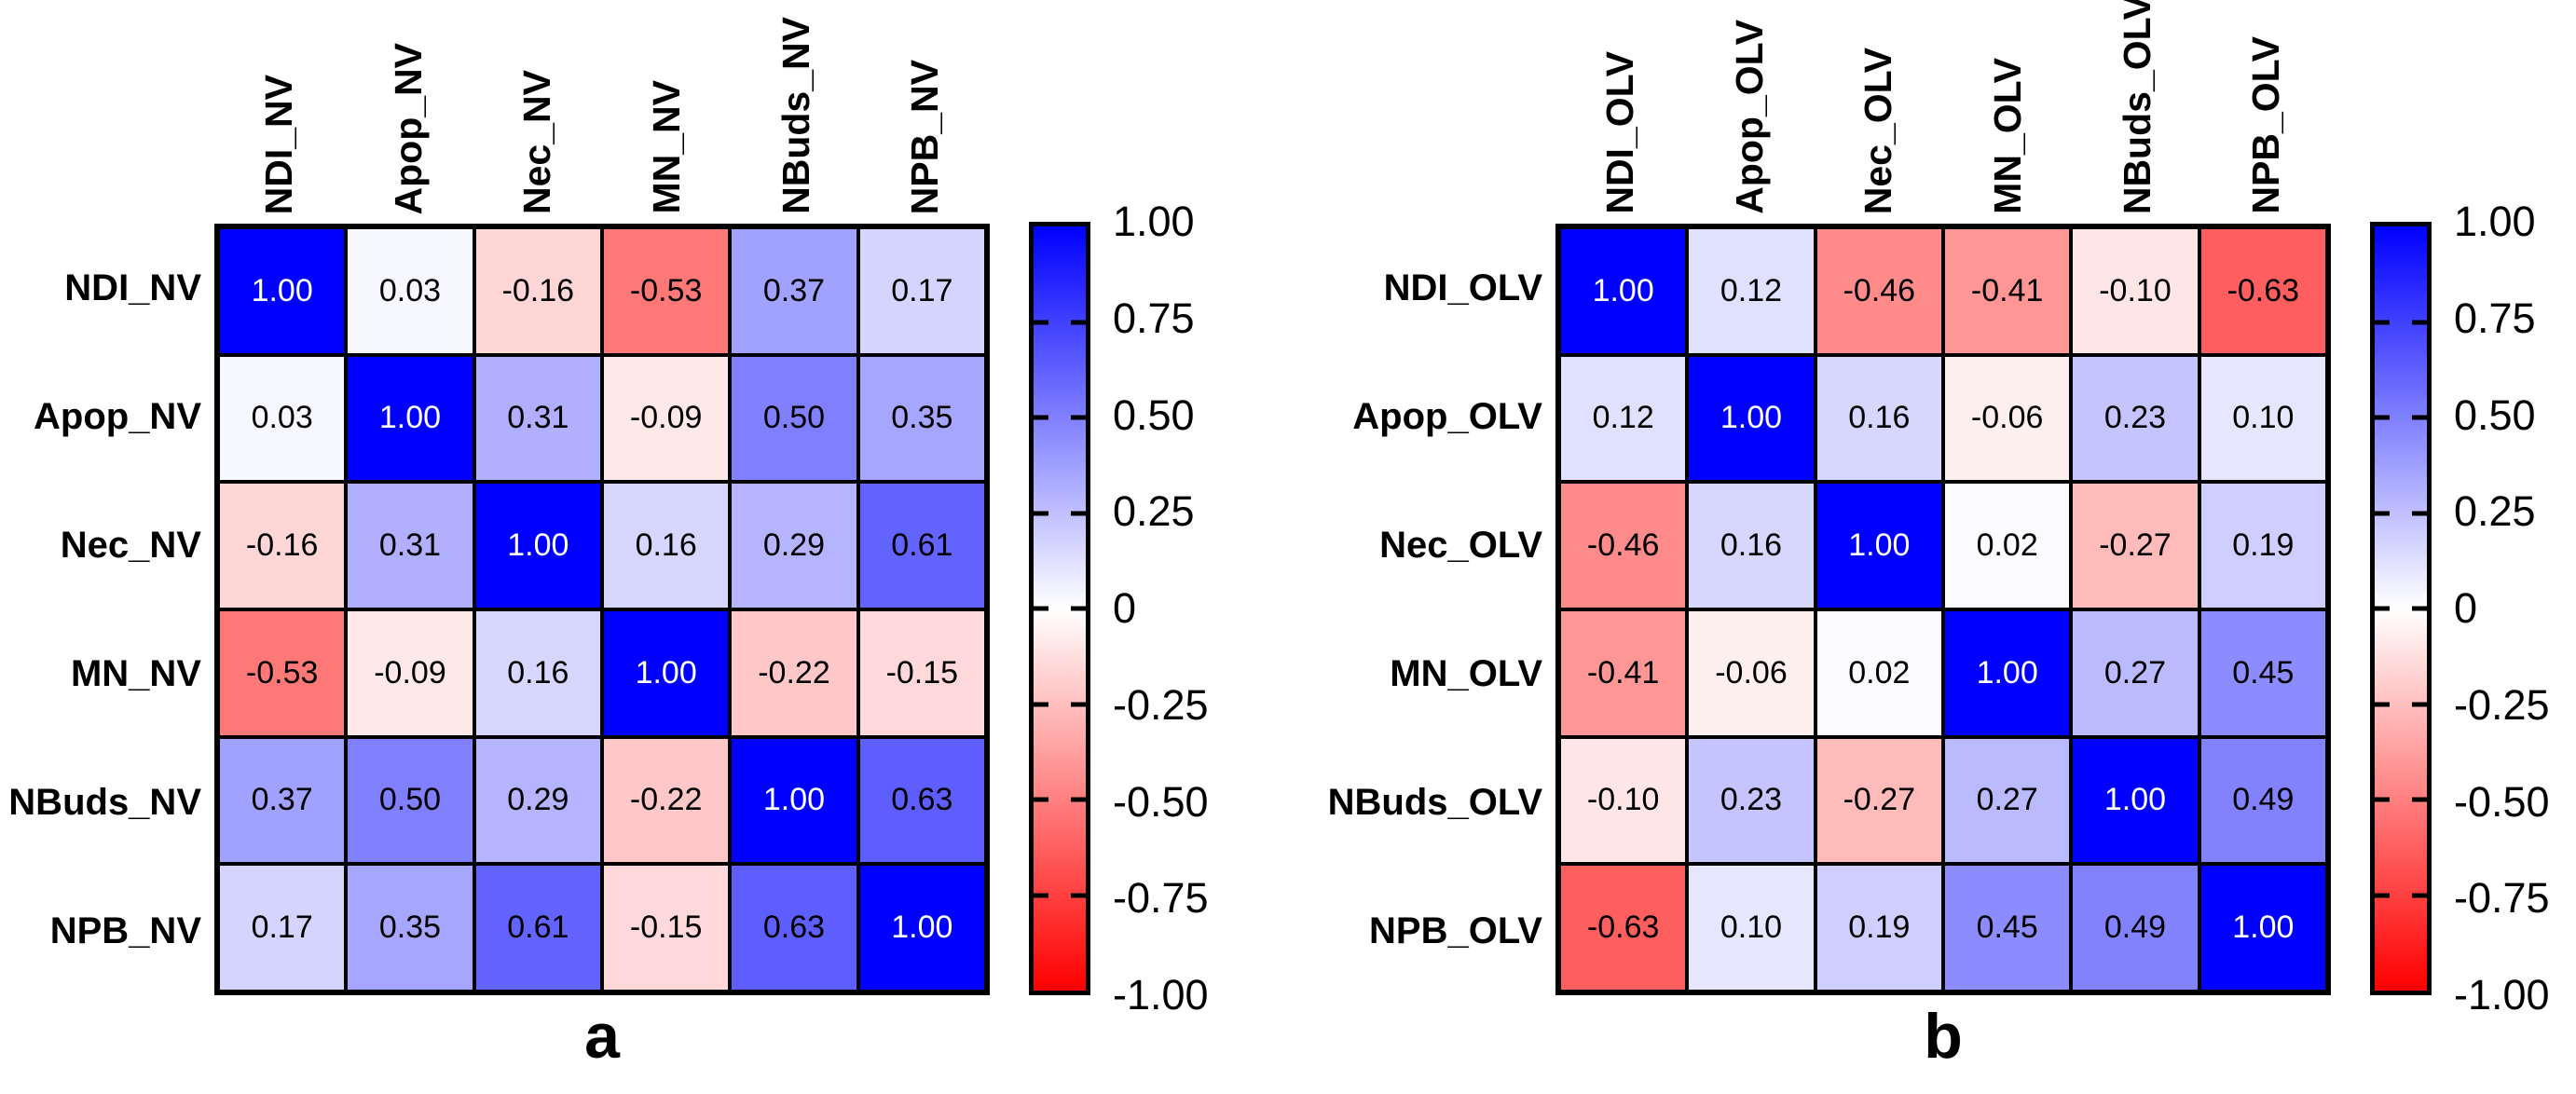 This screenshot has width=2576, height=1094. What do you see at coordinates (117, 416) in the screenshot?
I see `row-label: Apop_NV` at bounding box center [117, 416].